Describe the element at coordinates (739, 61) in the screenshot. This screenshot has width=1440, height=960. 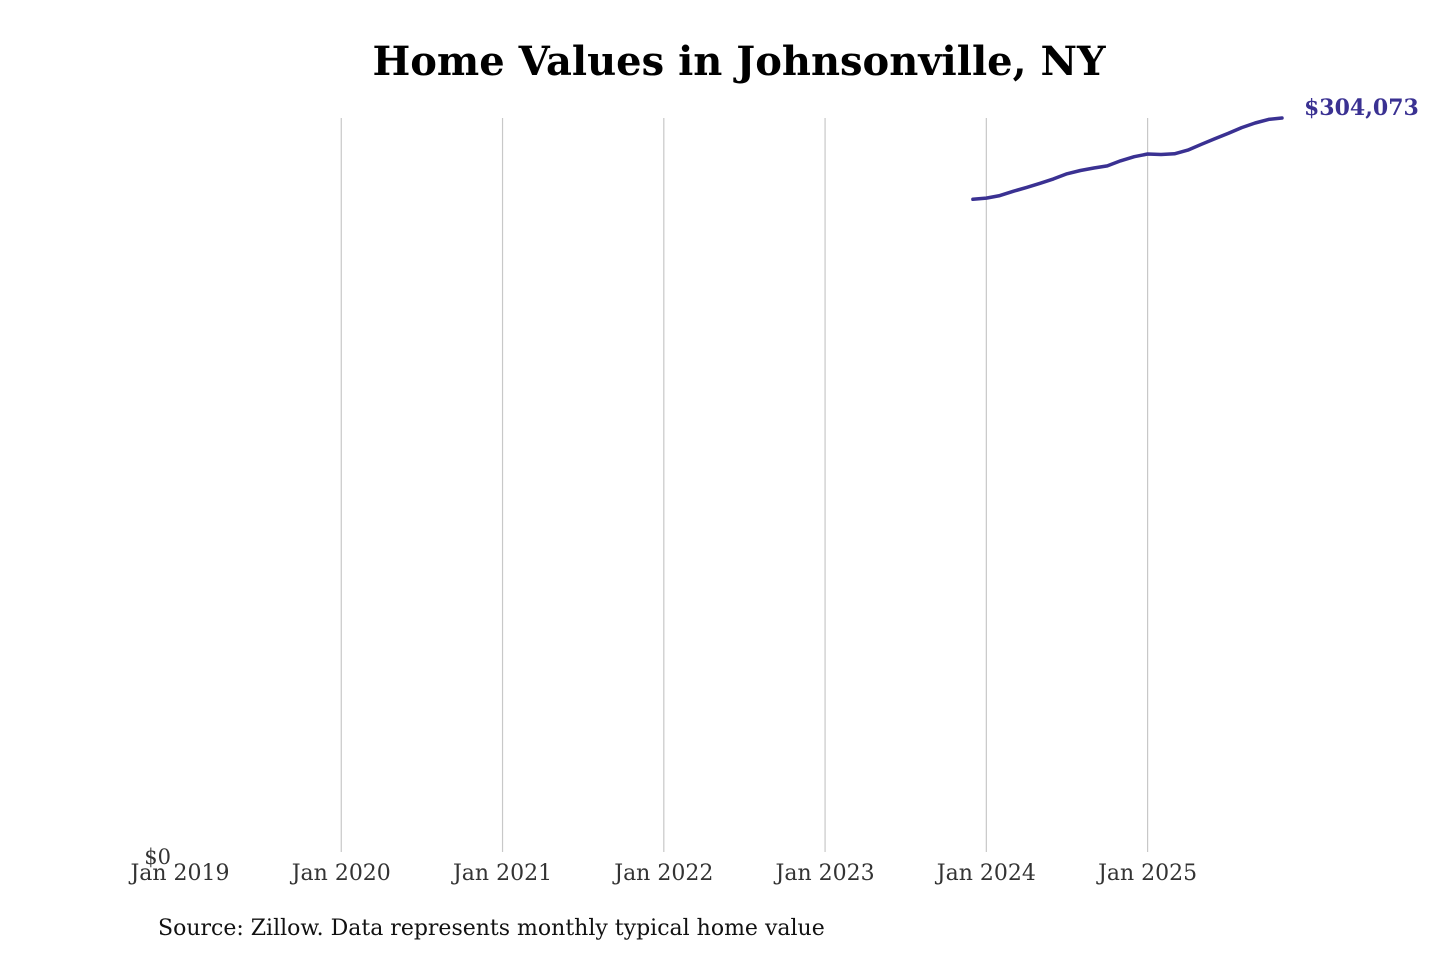
I see `chart-title: Home Values in Johnsonville, NY` at that location.